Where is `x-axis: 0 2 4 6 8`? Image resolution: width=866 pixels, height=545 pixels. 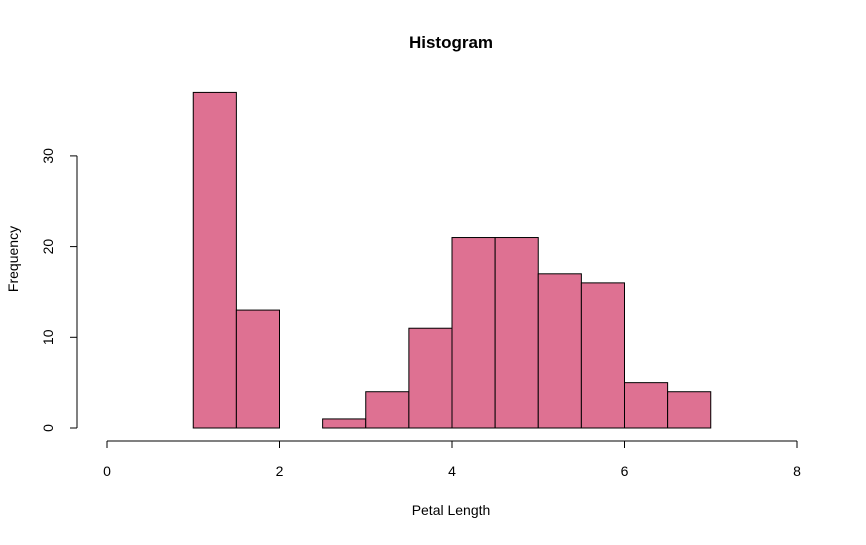 x-axis: 0 2 4 6 8 is located at coordinates (452, 459).